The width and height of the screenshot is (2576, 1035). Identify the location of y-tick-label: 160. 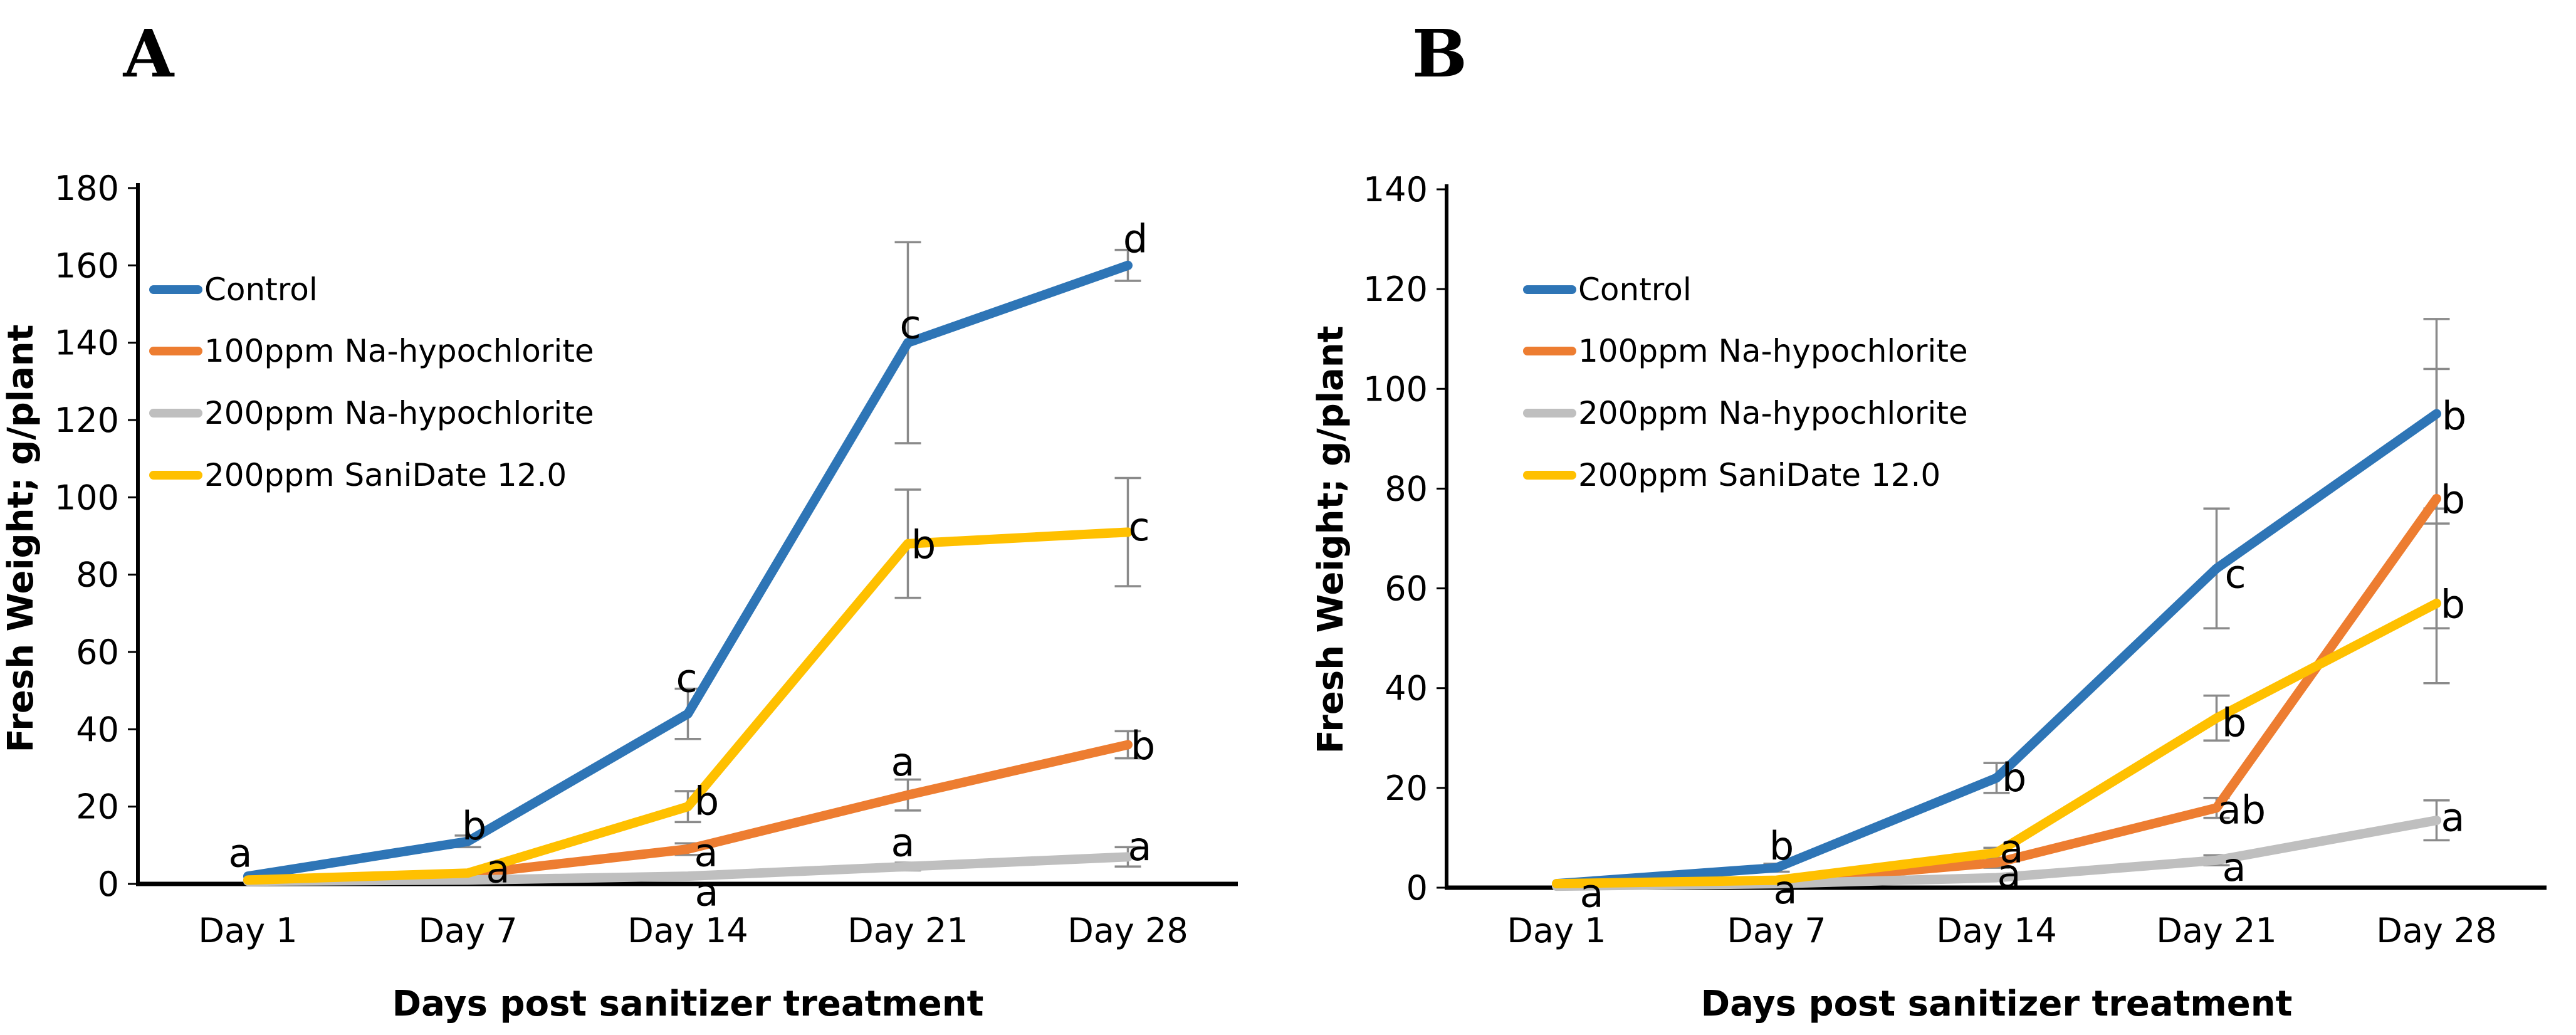
(87, 265).